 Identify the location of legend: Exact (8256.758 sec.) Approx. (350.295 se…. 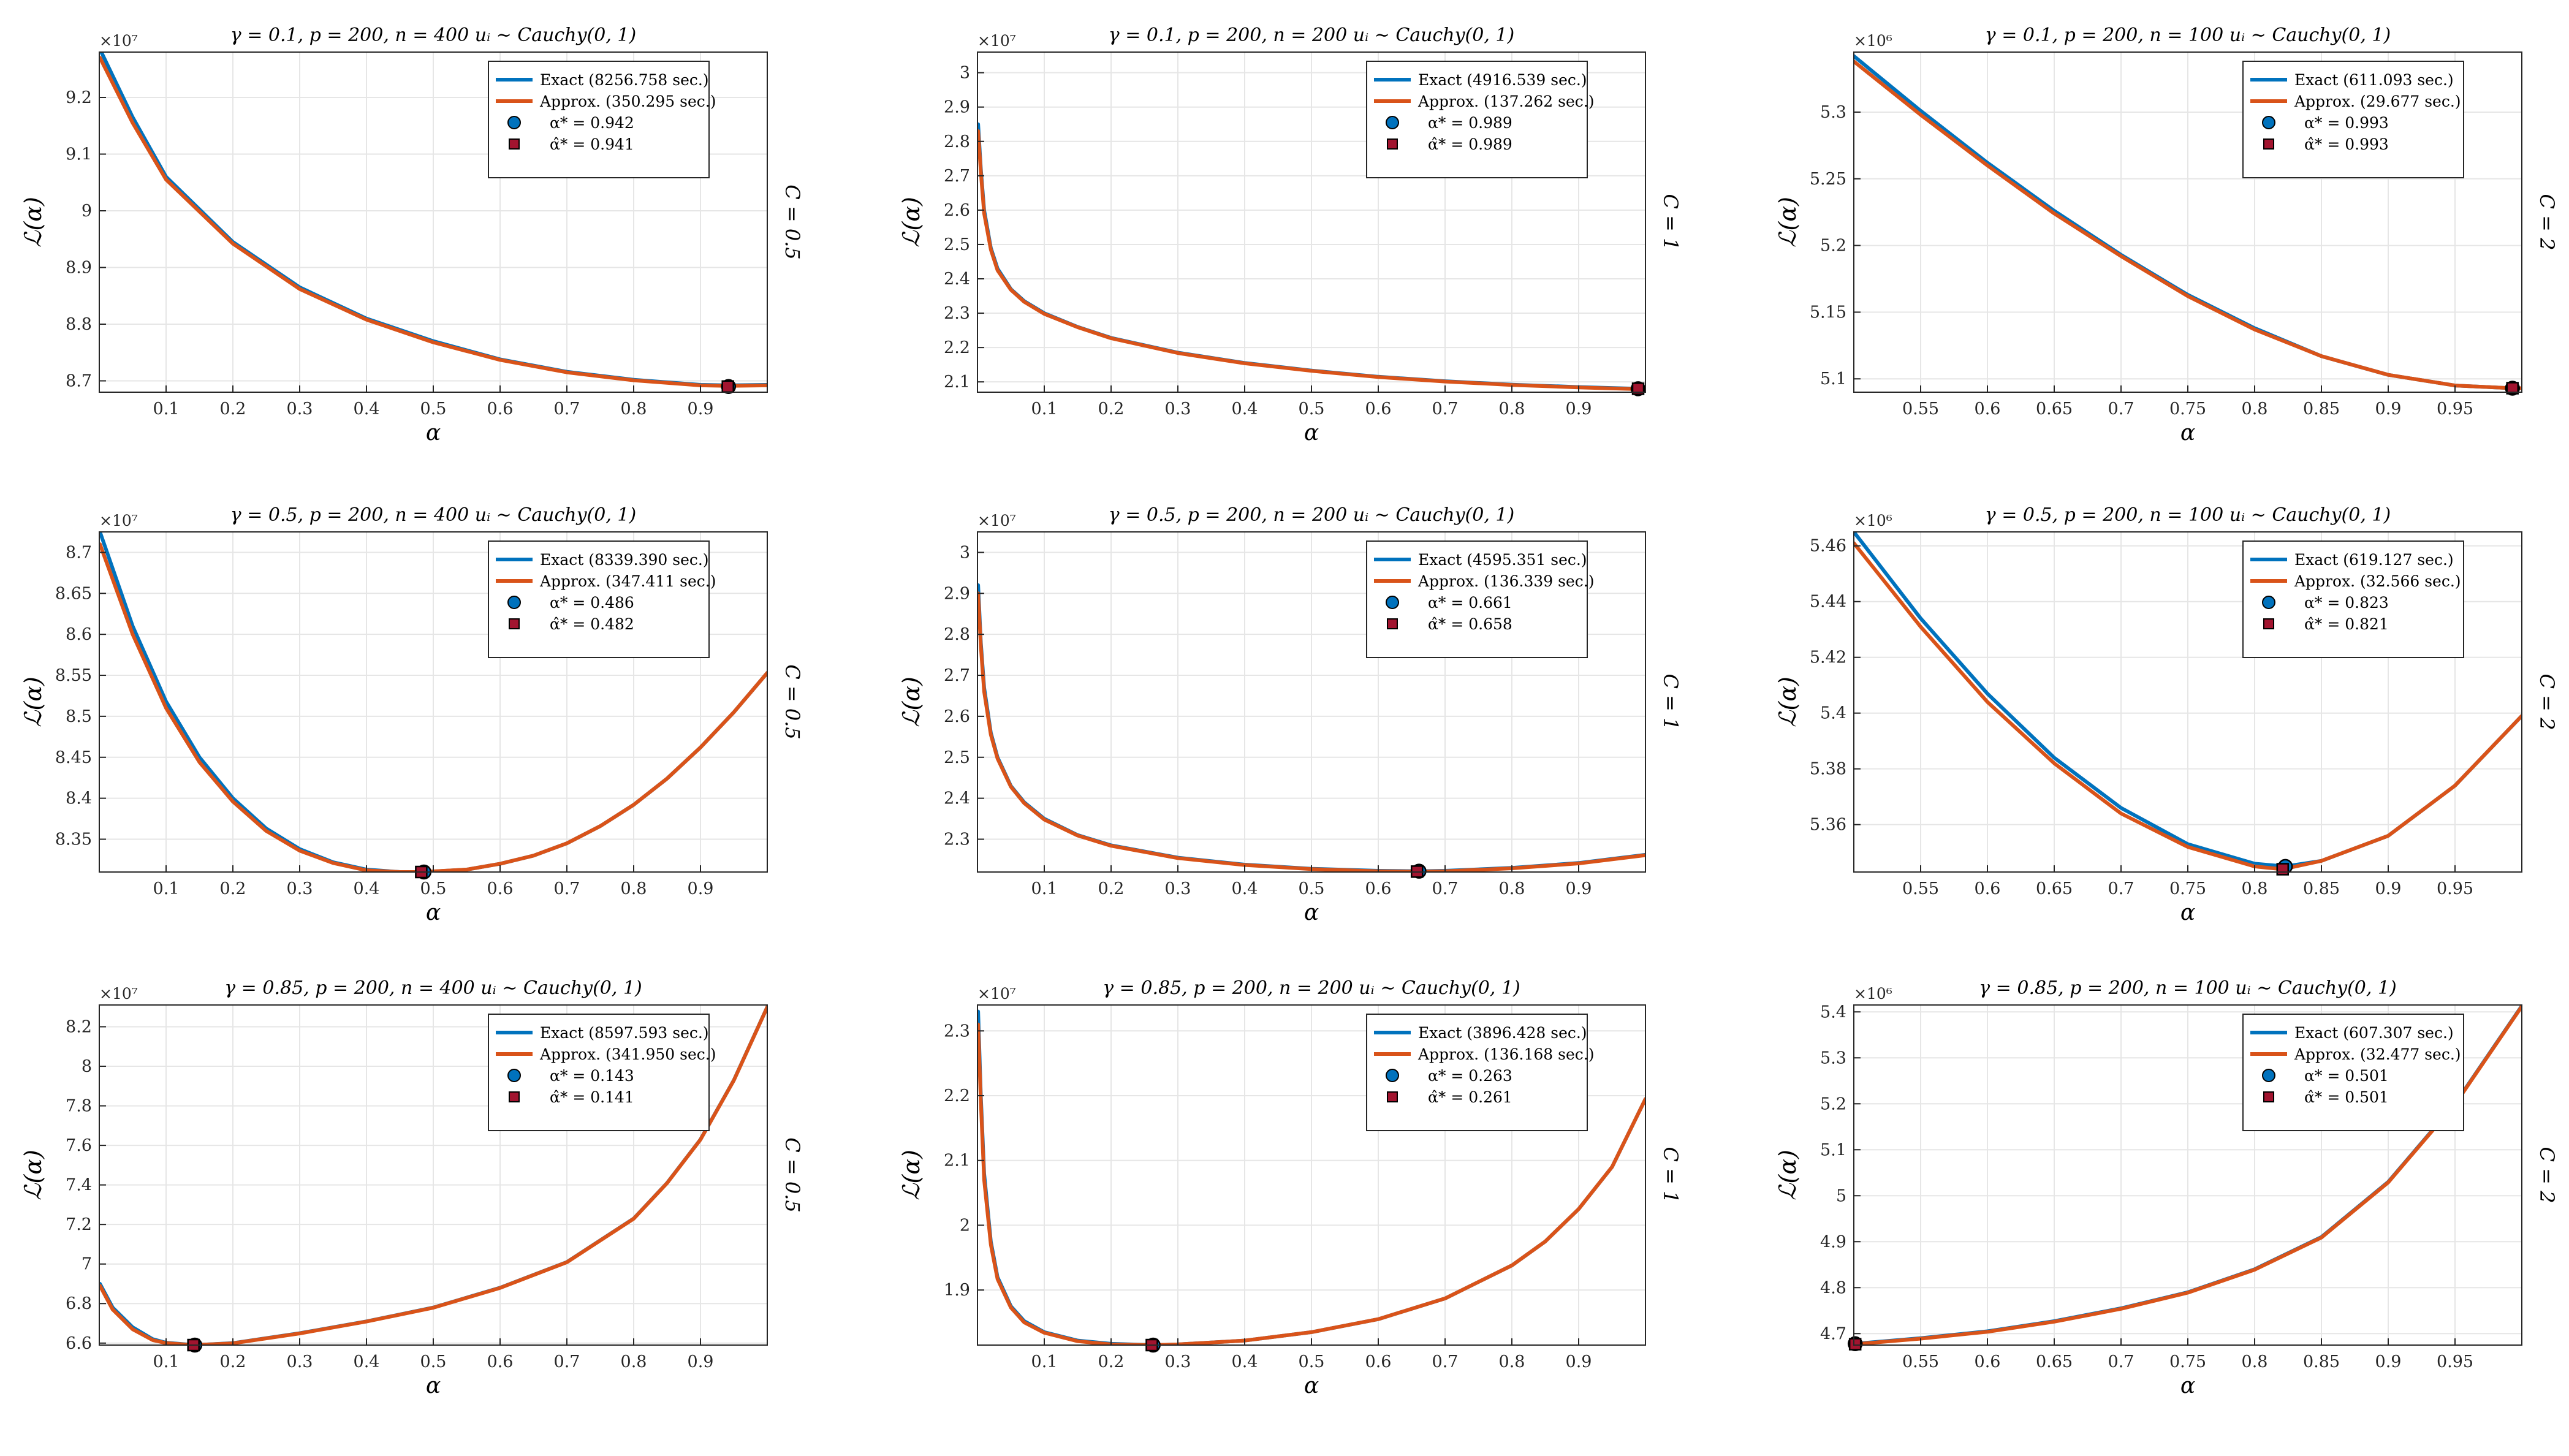
(602, 119).